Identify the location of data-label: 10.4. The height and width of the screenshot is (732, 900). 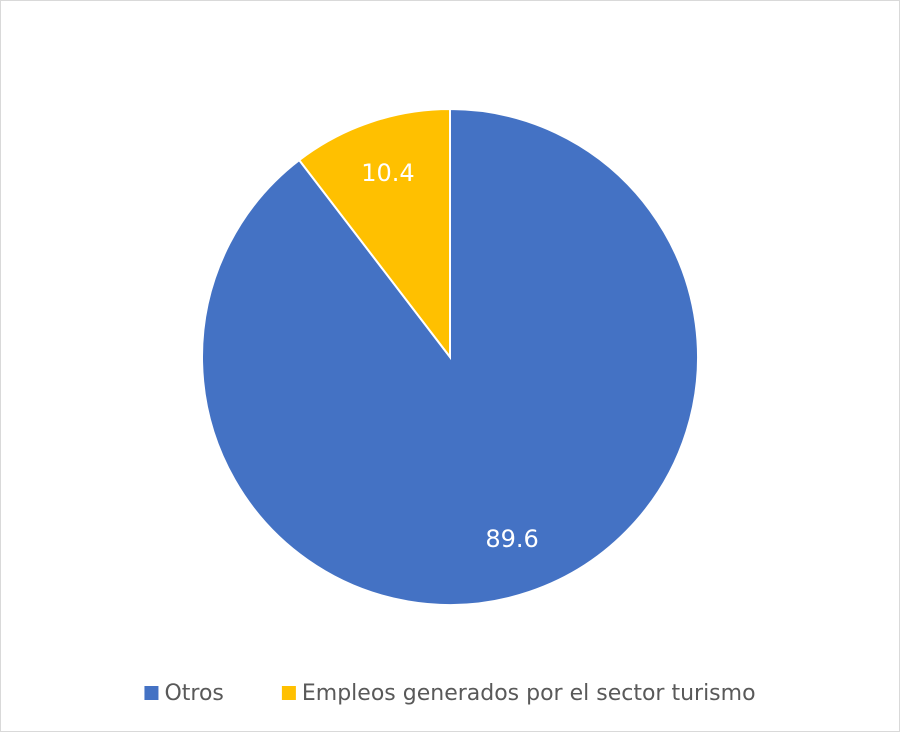
(387, 173).